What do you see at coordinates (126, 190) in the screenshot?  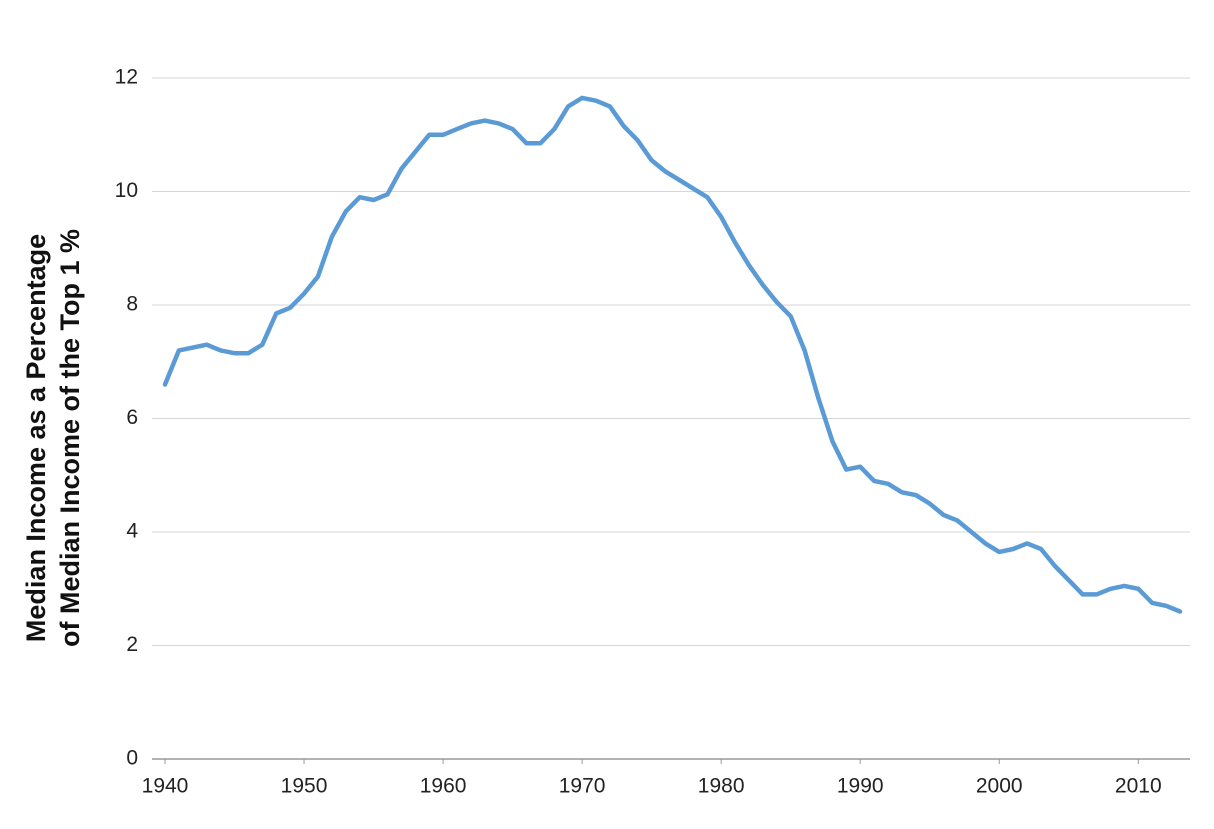 I see `y-tick-label: 10` at bounding box center [126, 190].